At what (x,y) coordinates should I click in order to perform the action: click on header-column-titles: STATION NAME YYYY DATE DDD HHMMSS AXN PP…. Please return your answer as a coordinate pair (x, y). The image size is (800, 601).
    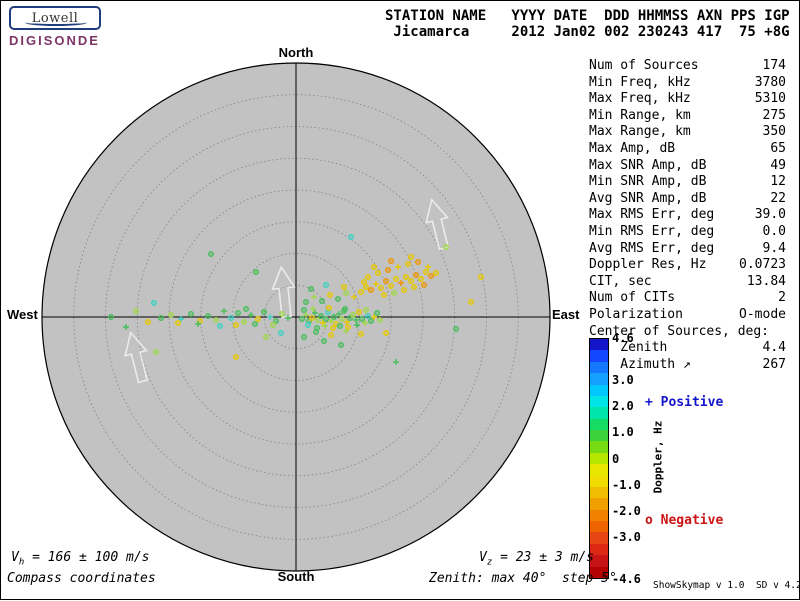
    Looking at the image, I should click on (587, 16).